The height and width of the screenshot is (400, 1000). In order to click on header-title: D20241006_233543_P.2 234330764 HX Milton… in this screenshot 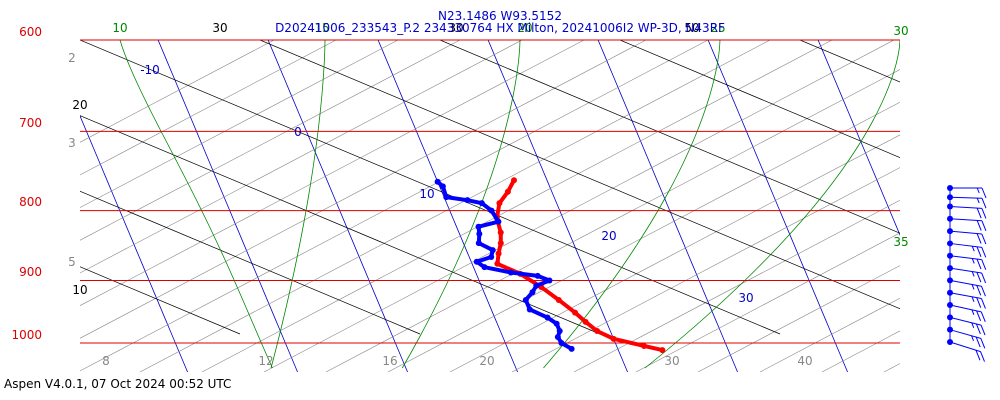, I will do `click(500, 28)`.